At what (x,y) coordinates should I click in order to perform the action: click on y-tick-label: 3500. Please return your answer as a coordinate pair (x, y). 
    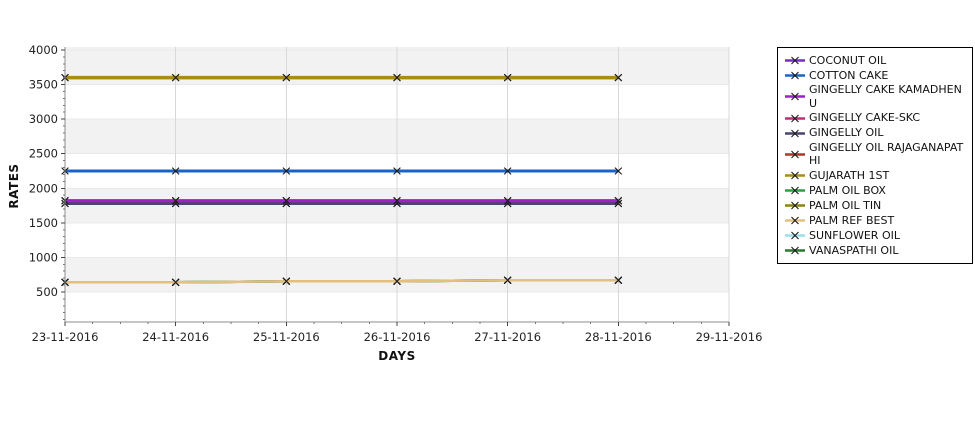
    Looking at the image, I should click on (43, 85).